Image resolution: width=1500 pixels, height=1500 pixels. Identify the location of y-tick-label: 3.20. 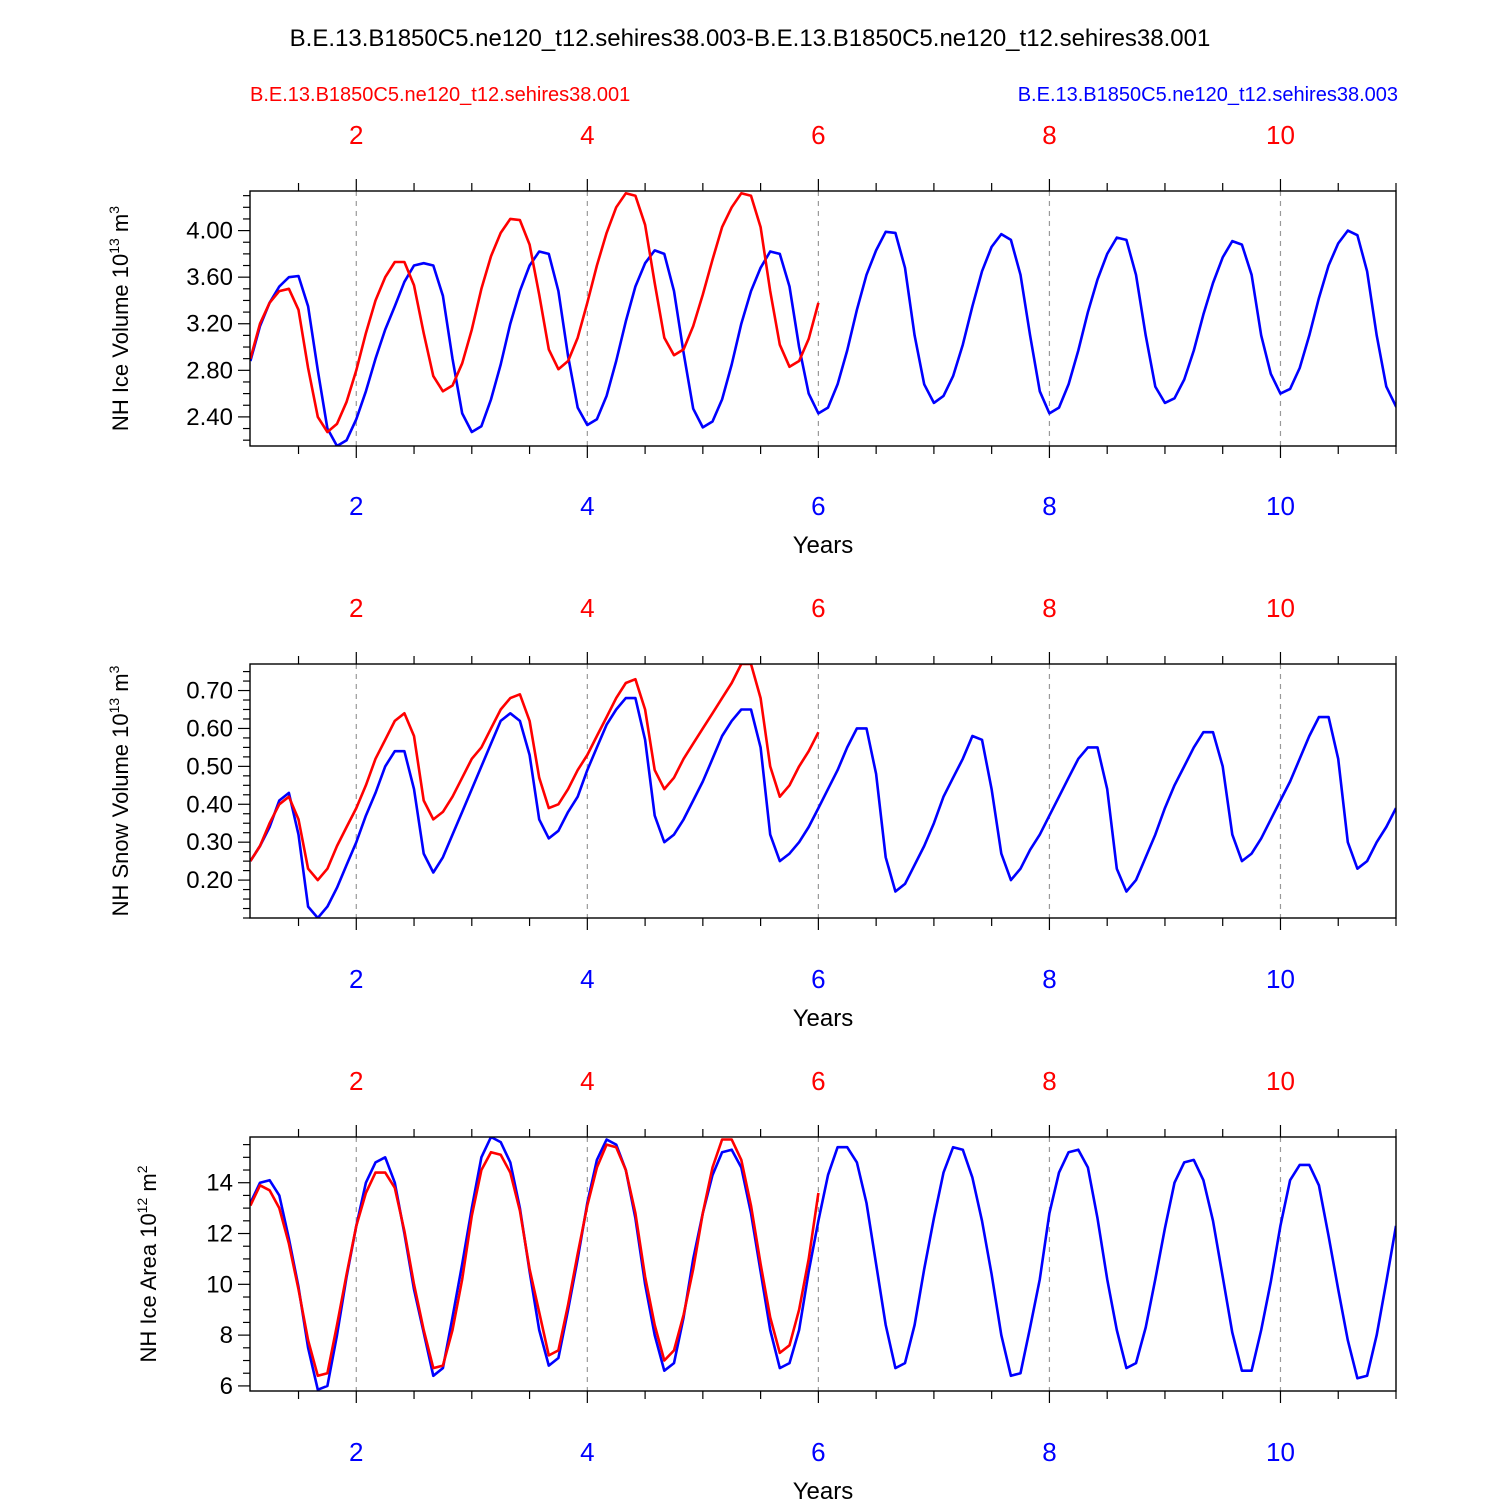
(209, 324).